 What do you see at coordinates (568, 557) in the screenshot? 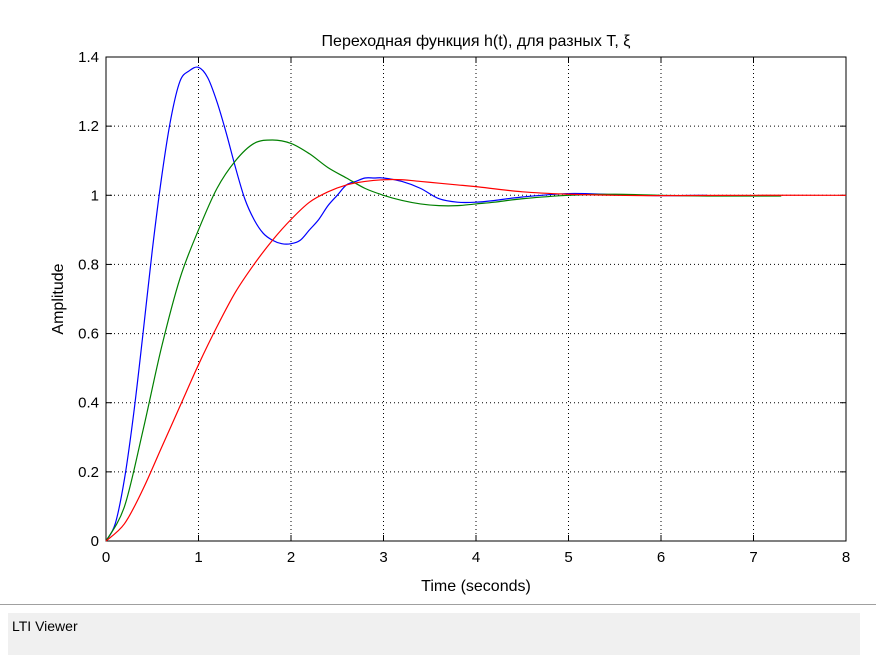
I see `x-tick-label: 5` at bounding box center [568, 557].